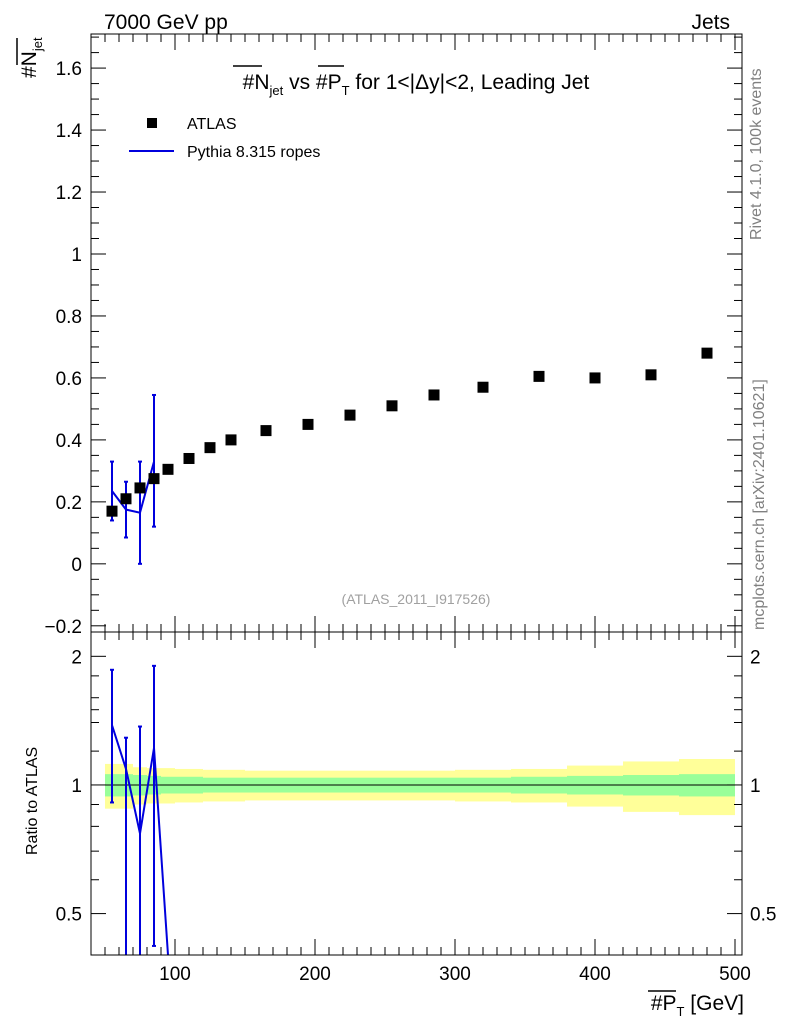 Image resolution: width=786 pixels, height=1024 pixels. Describe the element at coordinates (755, 786) in the screenshot. I see `ratio-ytick-label-right: 1` at that location.